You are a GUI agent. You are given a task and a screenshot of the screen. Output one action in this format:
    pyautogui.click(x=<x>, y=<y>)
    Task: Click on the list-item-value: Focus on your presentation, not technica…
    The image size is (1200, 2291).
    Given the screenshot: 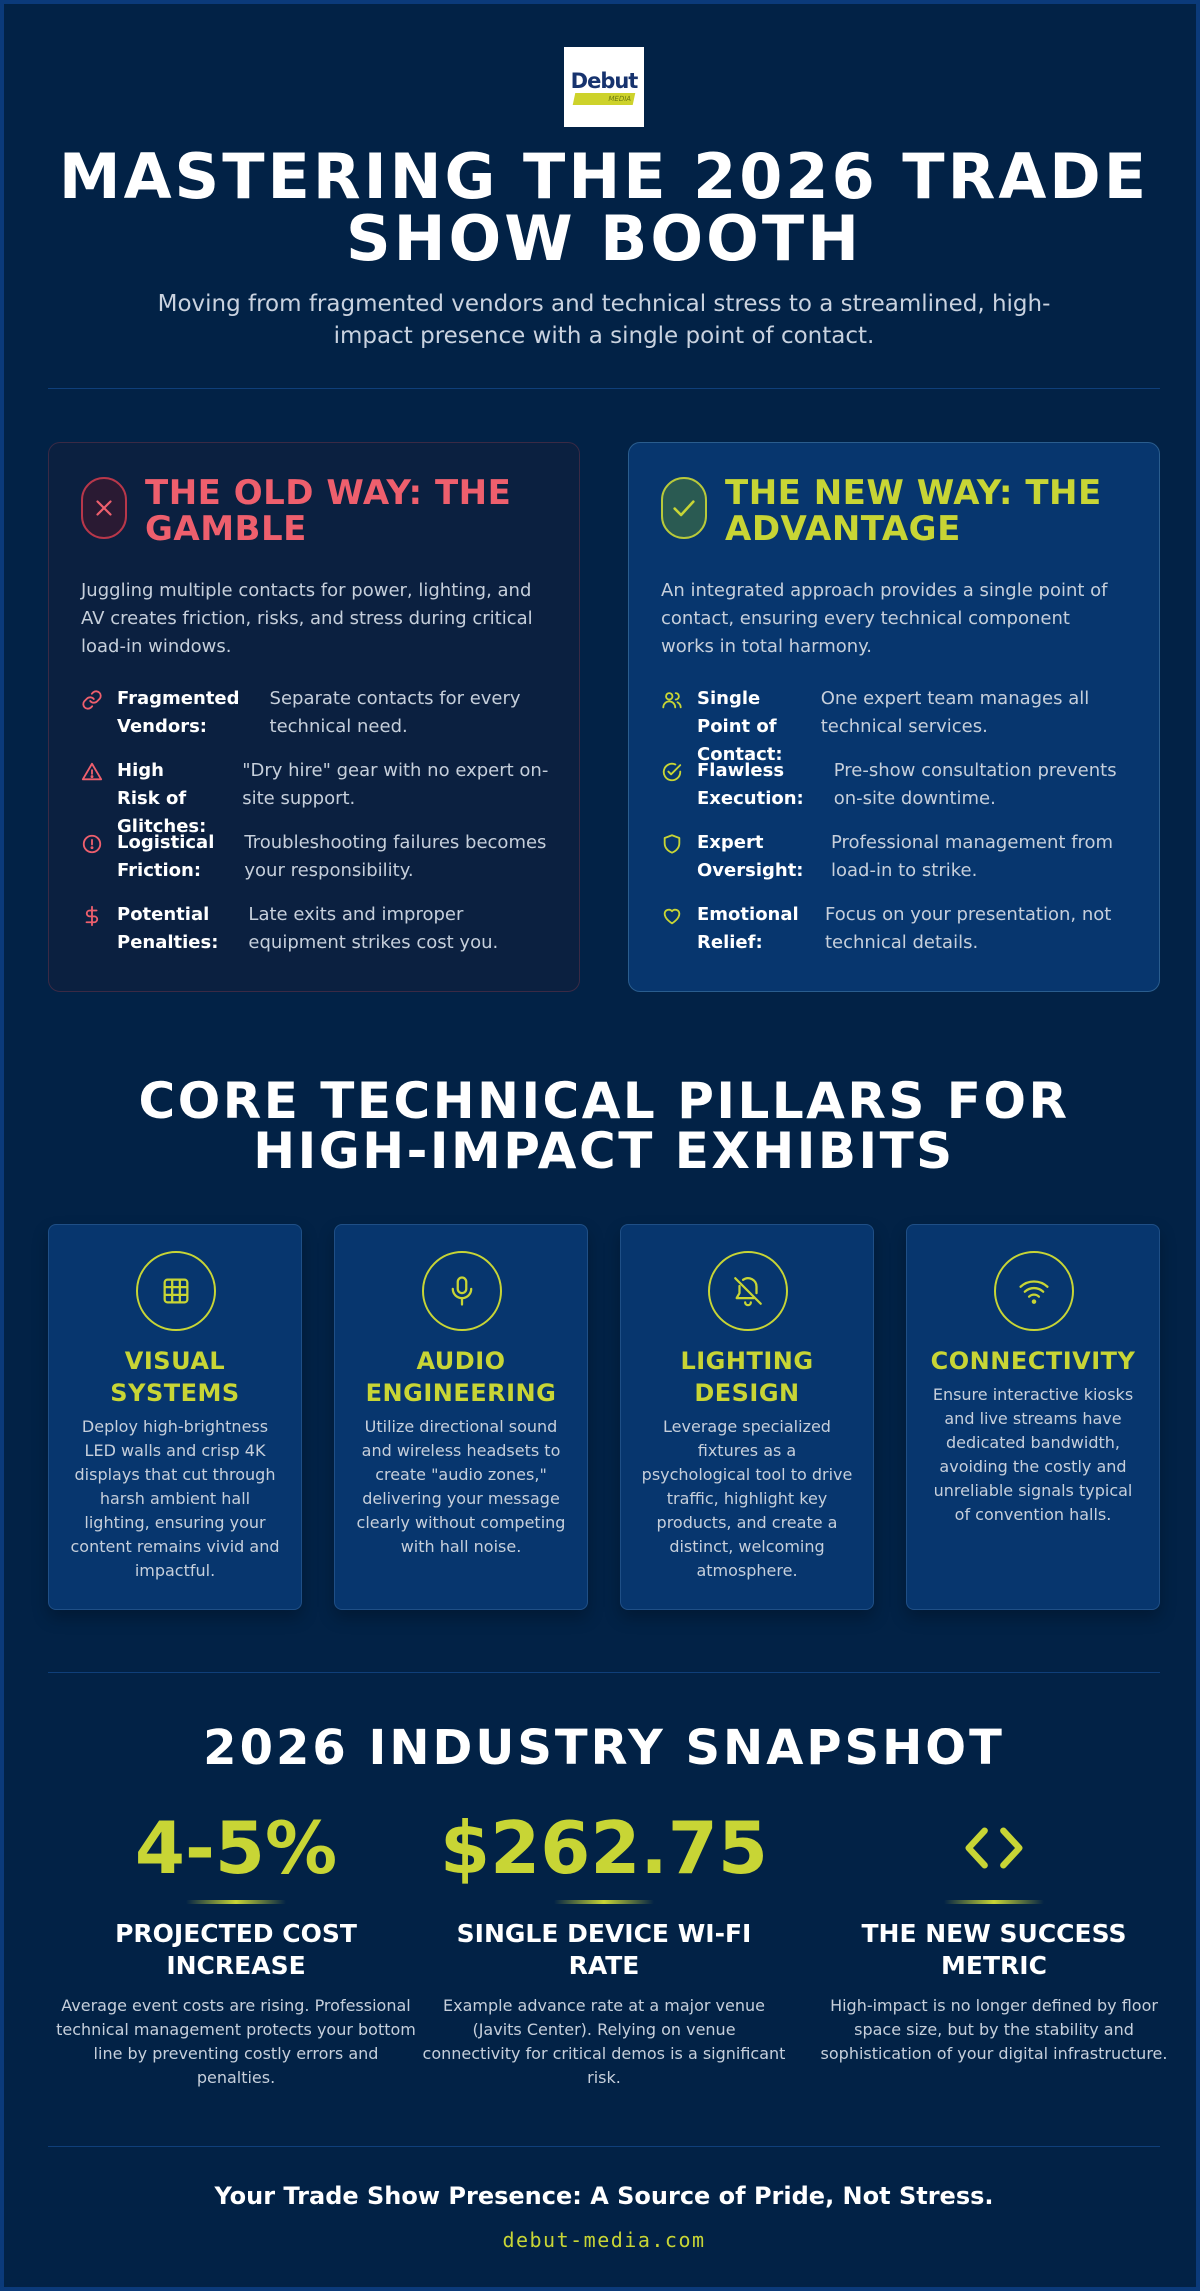 What is the action you would take?
    pyautogui.click(x=968, y=928)
    